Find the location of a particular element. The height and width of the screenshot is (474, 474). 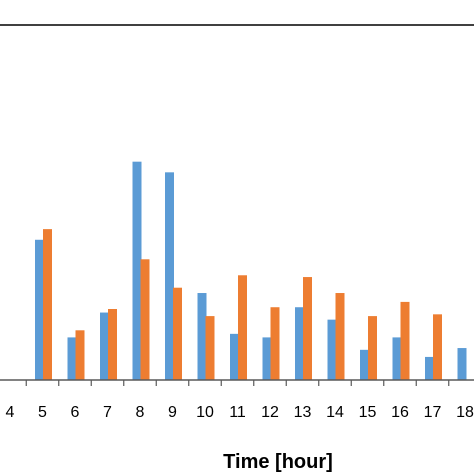

x-tick-label-17: 17 is located at coordinates (433, 412).